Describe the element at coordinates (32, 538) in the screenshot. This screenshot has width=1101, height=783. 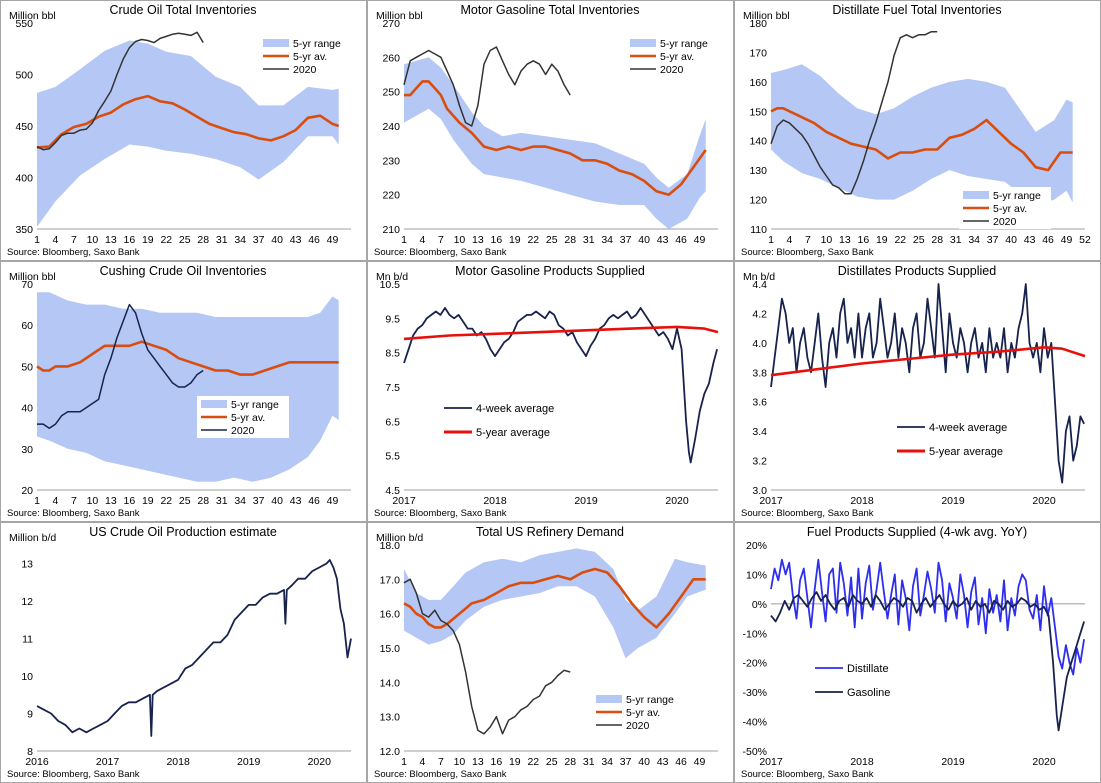
I see `y-axis-unit-label: Million b/d` at that location.